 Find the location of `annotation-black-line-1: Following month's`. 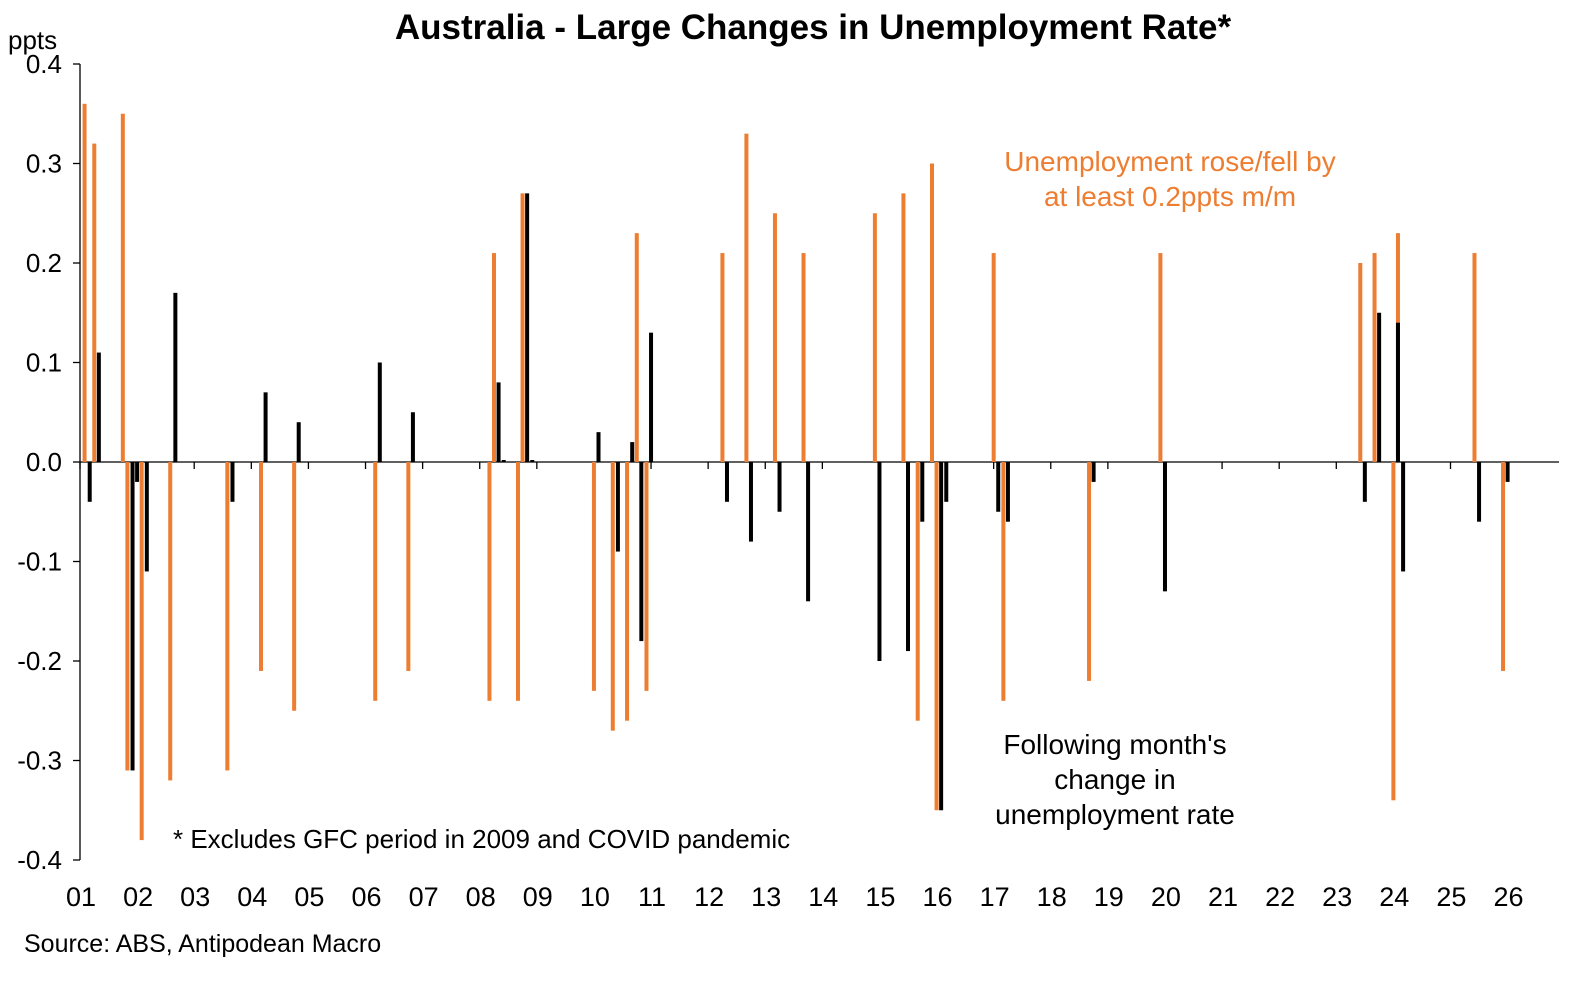

annotation-black-line-1: Following month's is located at coordinates (1115, 744).